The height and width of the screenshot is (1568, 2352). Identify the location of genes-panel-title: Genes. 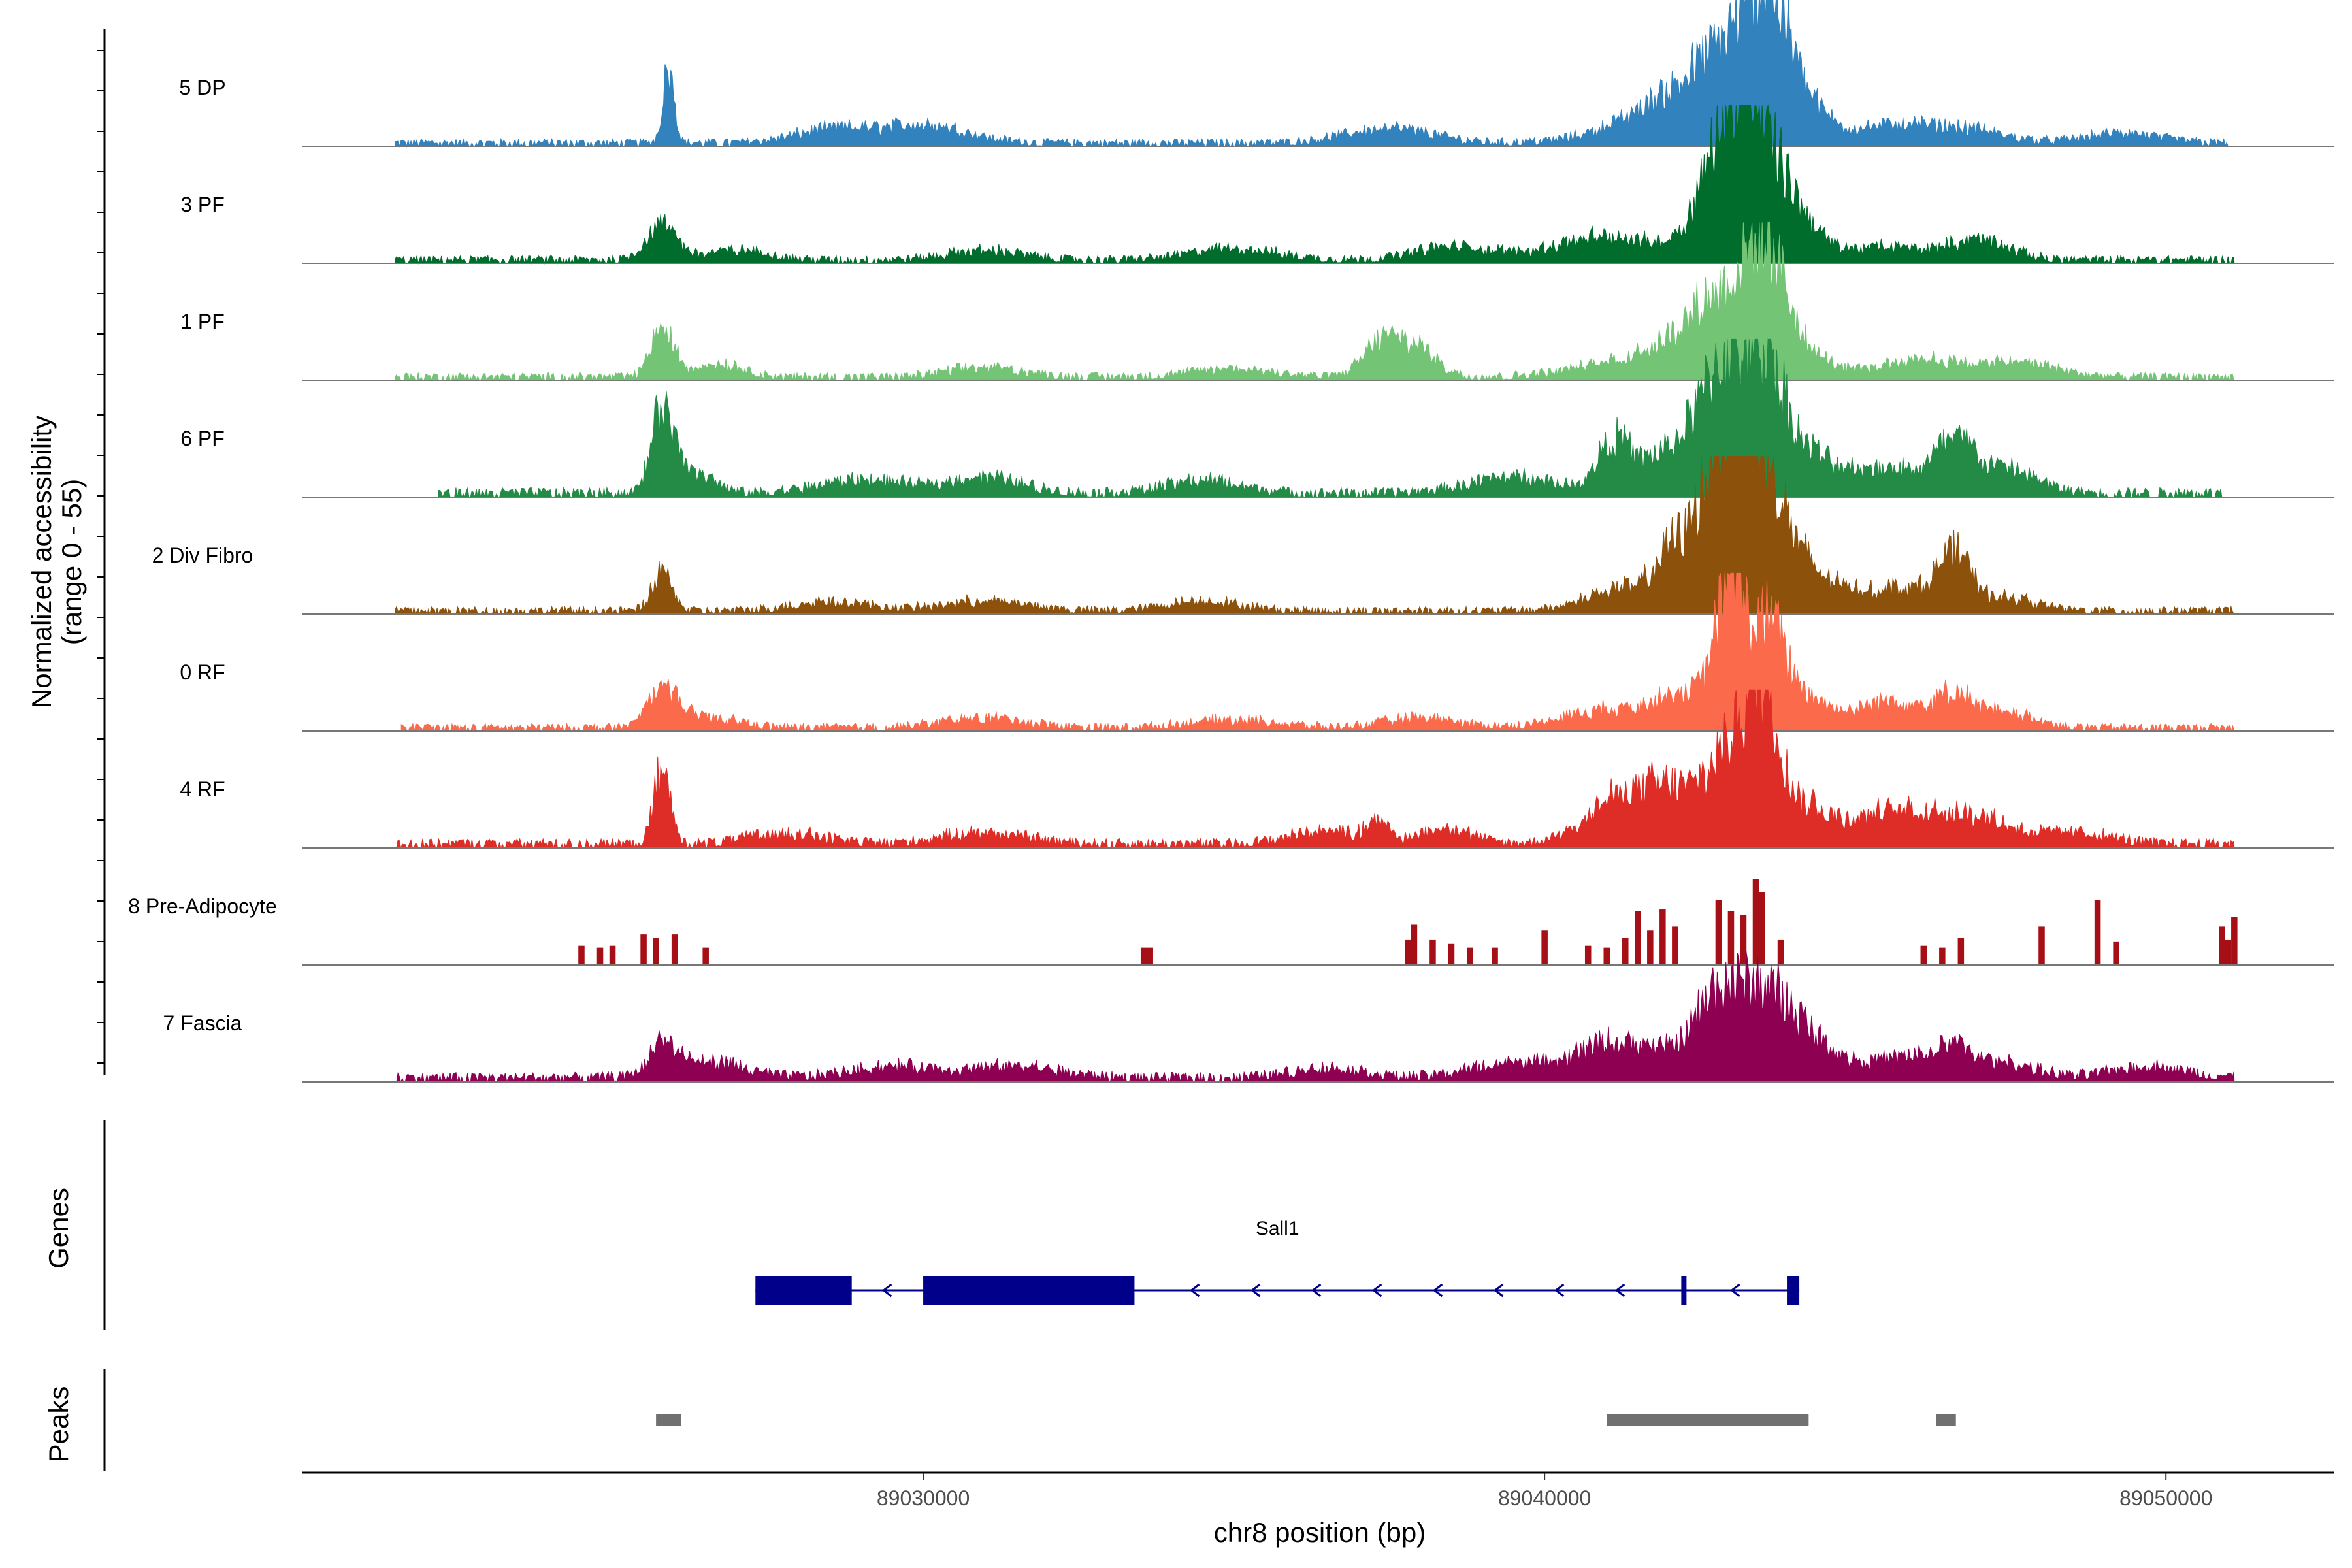
(58, 1228).